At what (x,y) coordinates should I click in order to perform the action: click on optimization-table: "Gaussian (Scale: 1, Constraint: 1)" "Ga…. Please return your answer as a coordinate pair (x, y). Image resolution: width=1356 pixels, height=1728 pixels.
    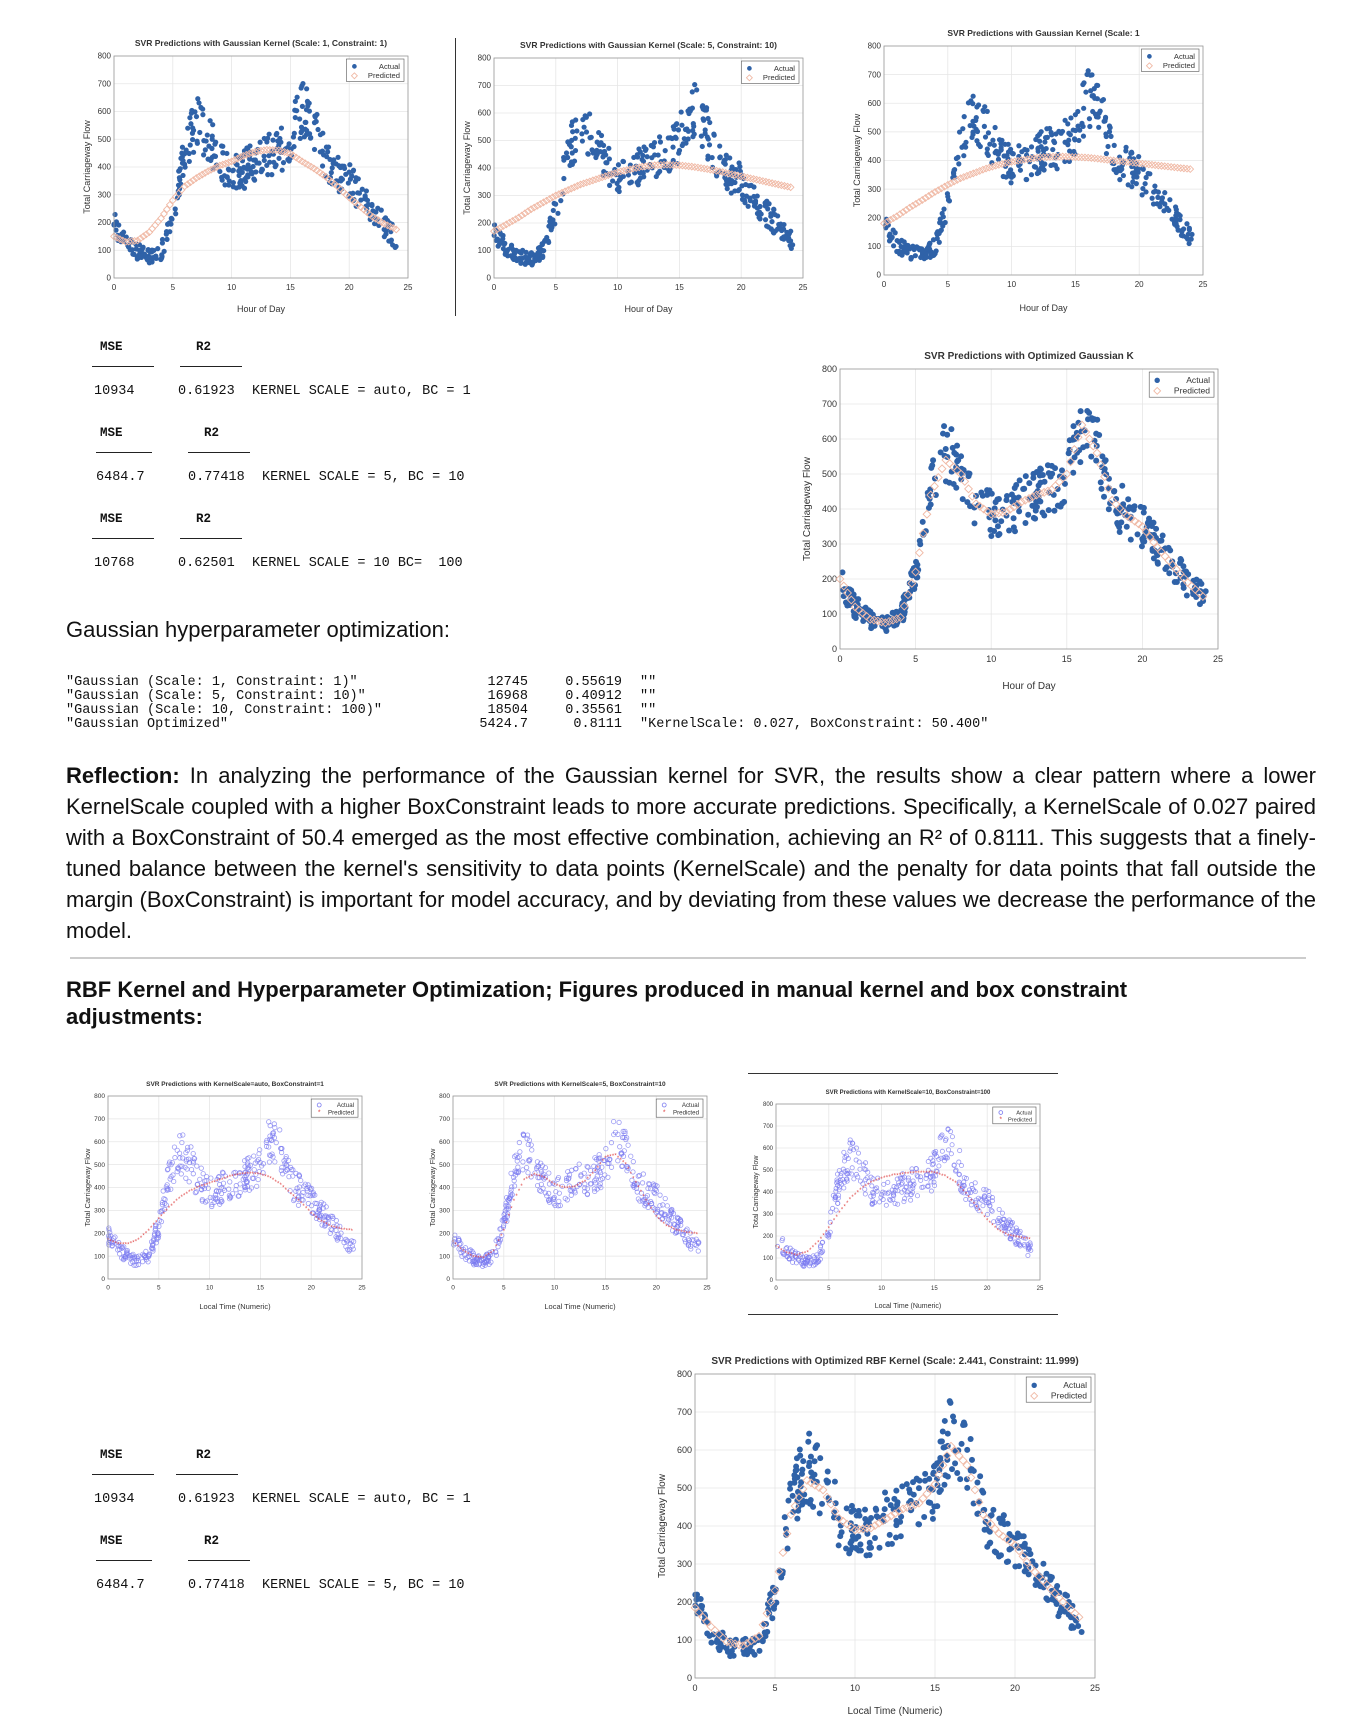
    Looking at the image, I should click on (556, 706).